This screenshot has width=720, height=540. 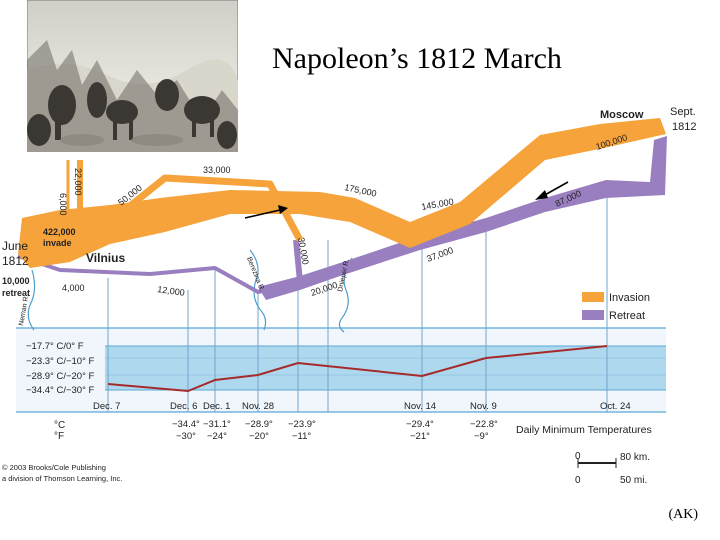 I want to click on scale-km-label: 80 km., so click(x=635, y=457).